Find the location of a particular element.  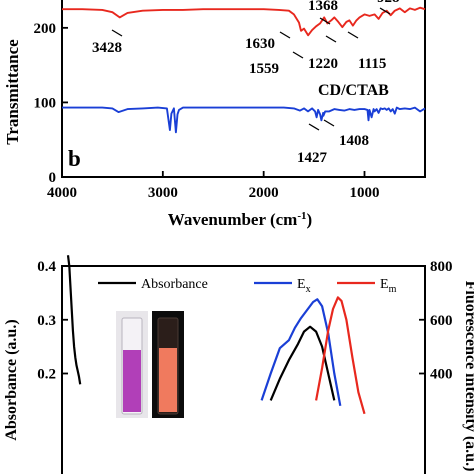

legend-cd-ctab: CD/CTAB is located at coordinates (353, 90).